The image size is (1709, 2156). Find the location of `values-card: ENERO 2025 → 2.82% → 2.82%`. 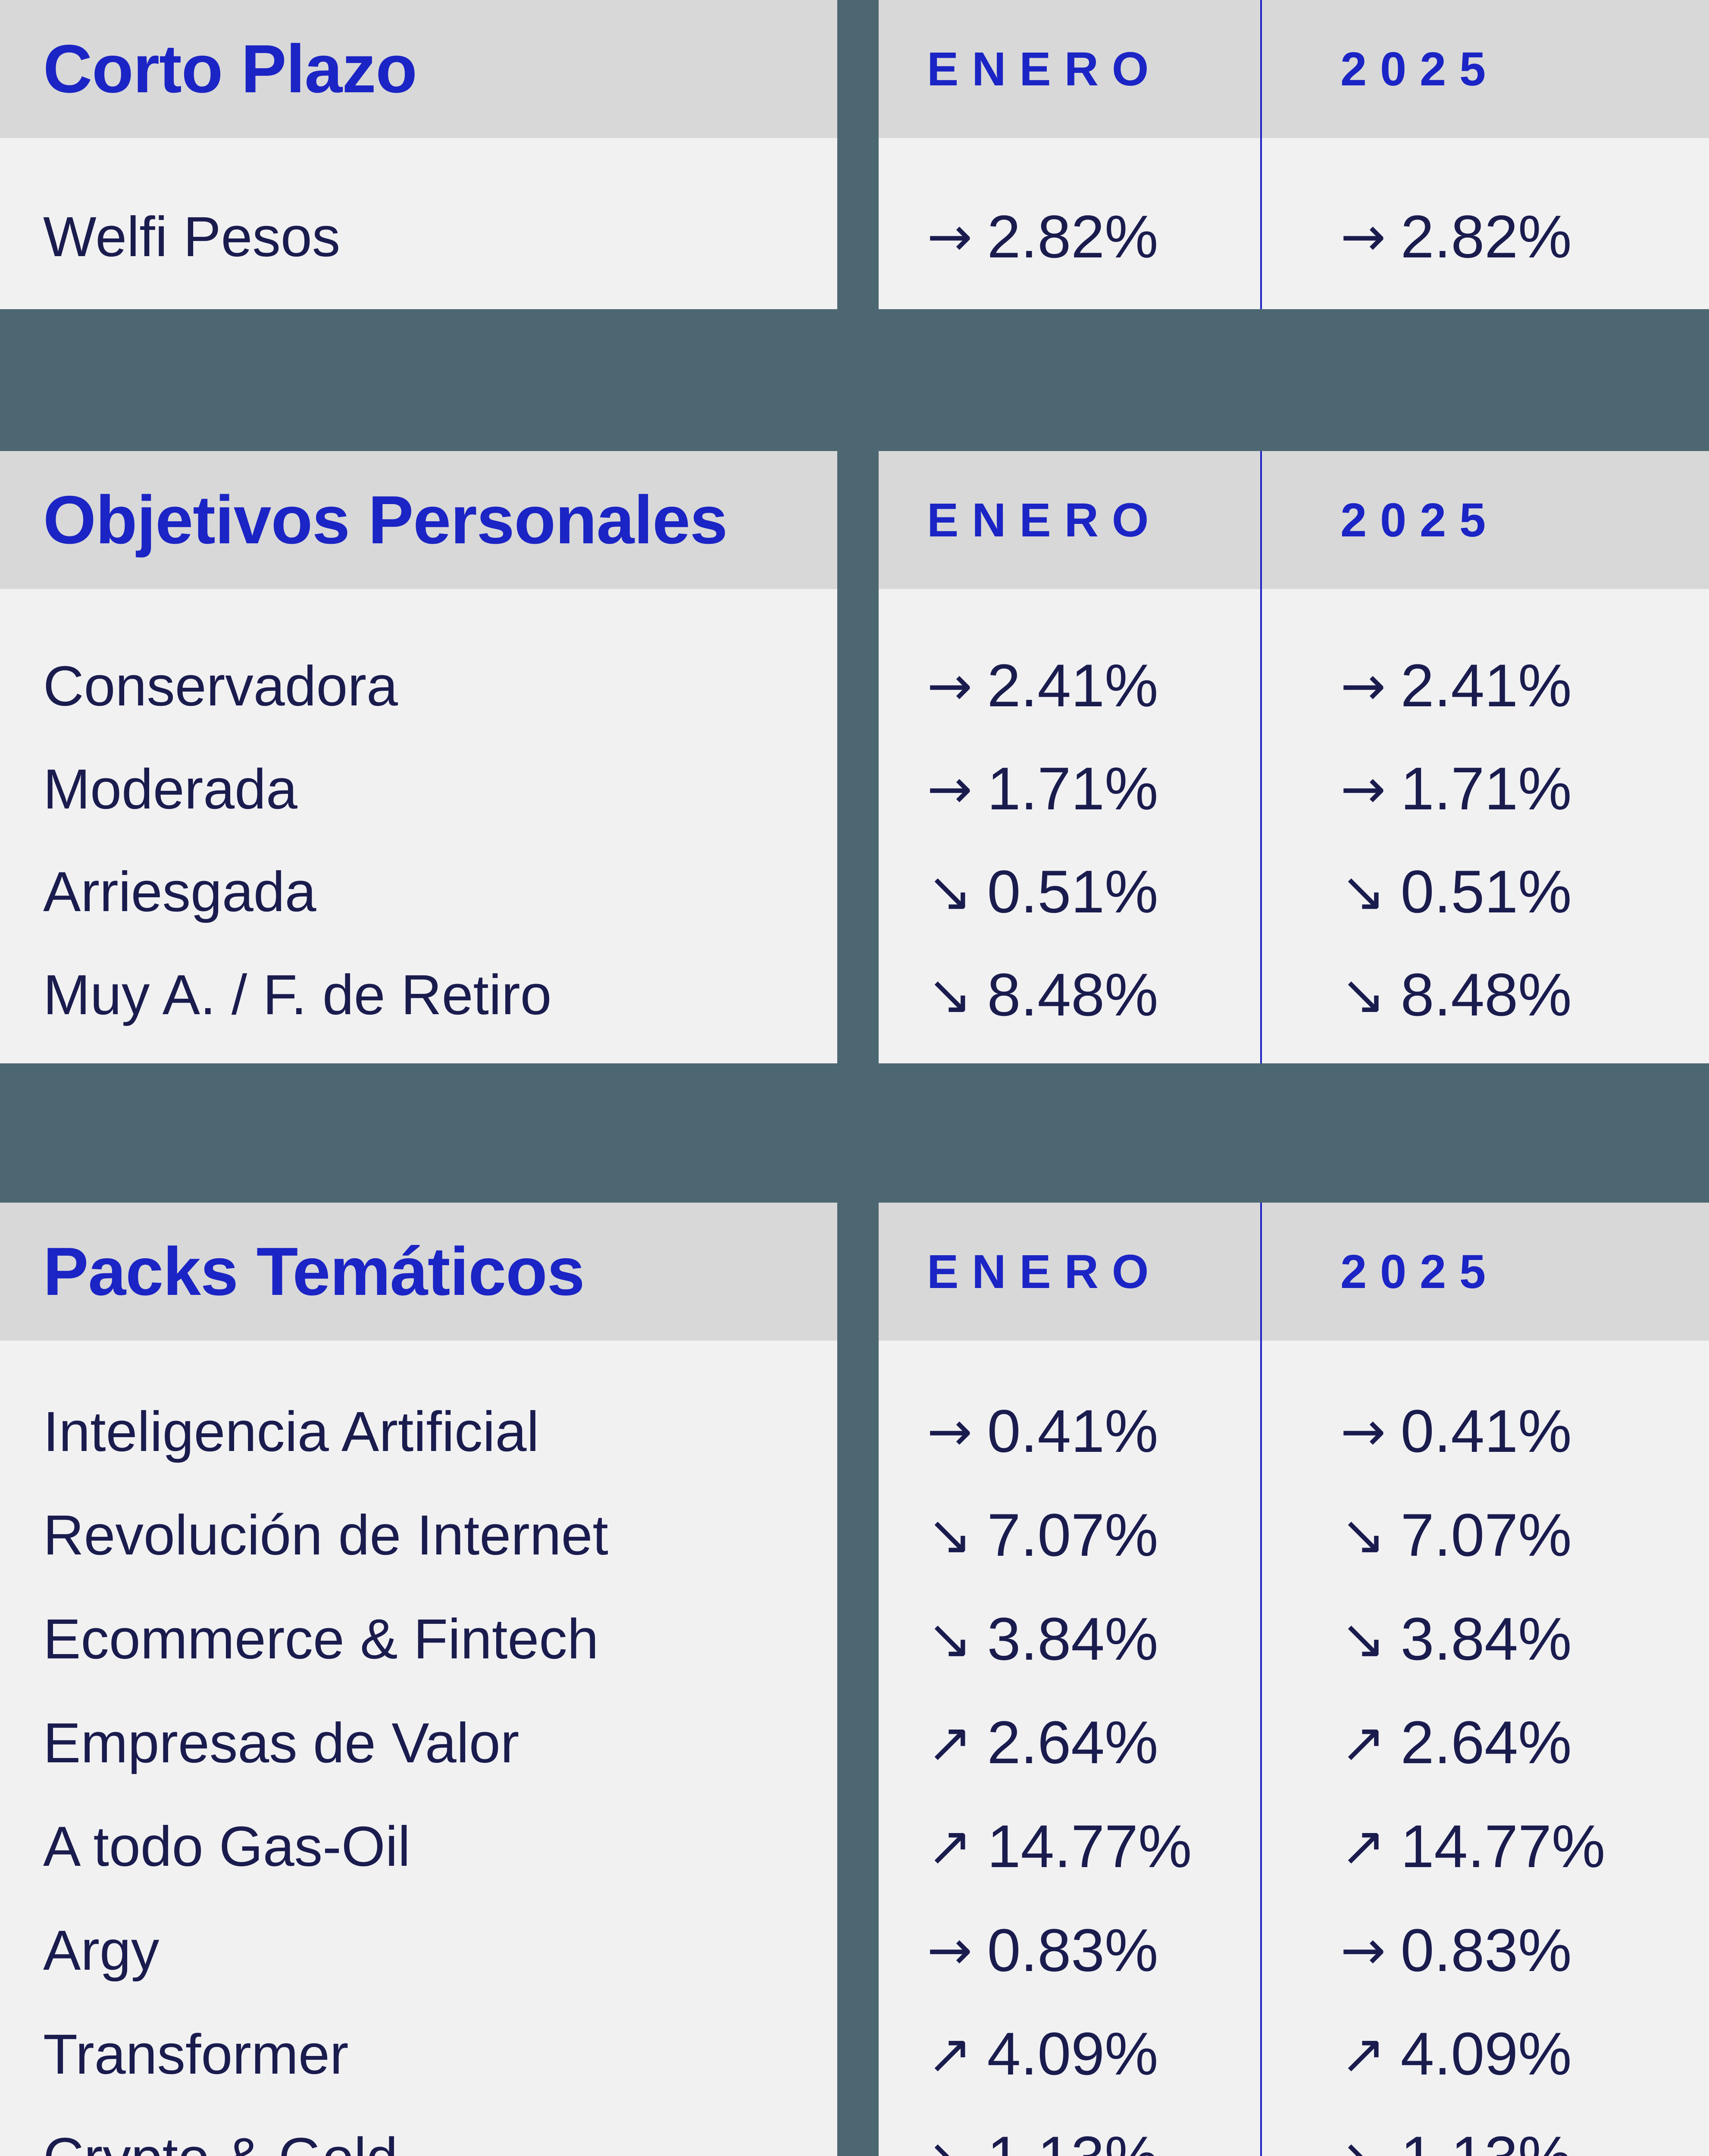

values-card: ENERO 2025 → 2.82% → 2.82% is located at coordinates (1294, 154).